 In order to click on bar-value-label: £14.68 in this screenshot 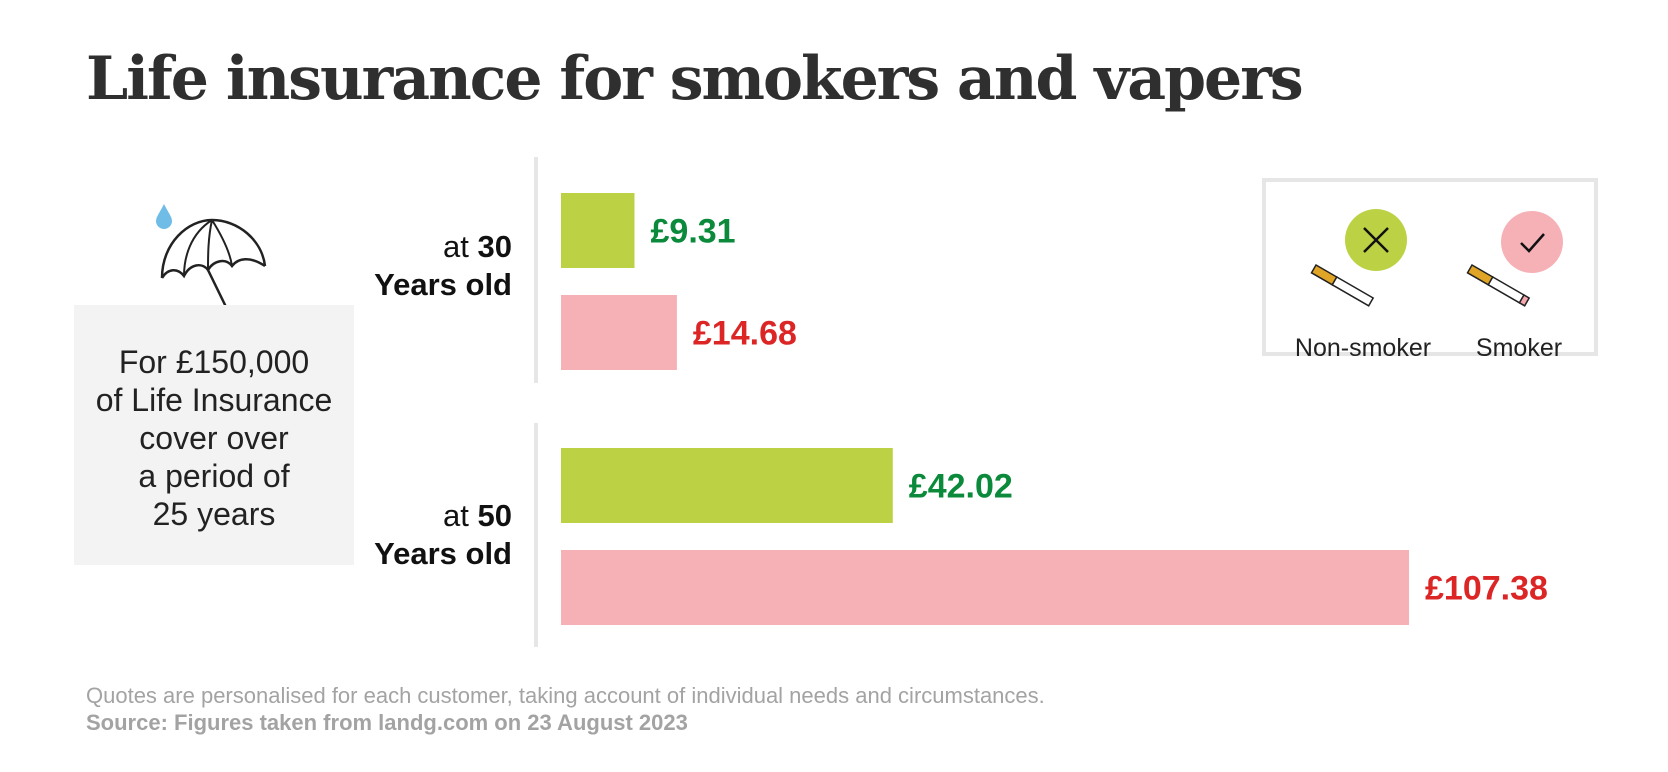, I will do `click(745, 334)`.